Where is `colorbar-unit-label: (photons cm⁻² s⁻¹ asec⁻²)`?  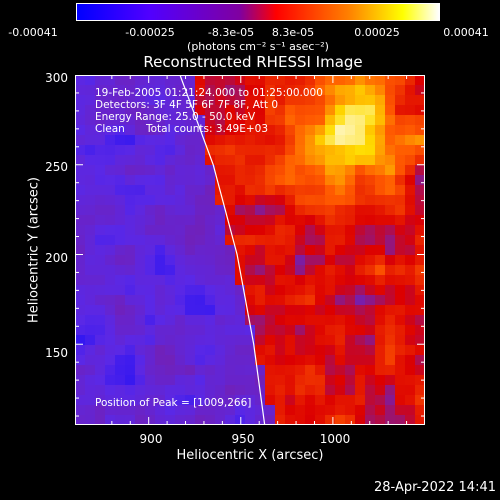 colorbar-unit-label: (photons cm⁻² s⁻¹ asec⁻²) is located at coordinates (258, 46).